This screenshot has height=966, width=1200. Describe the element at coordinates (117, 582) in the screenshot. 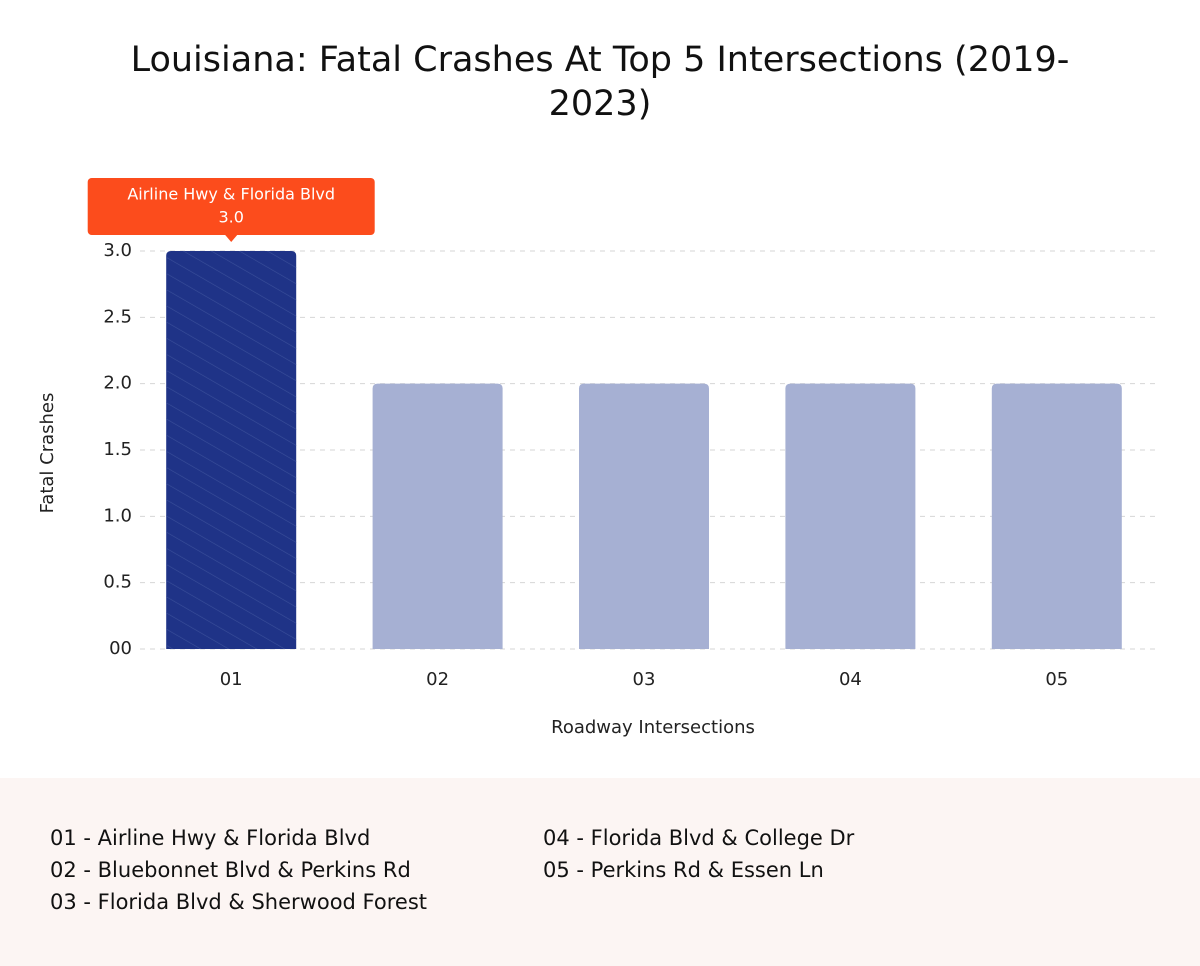

I see `y-tick-label: 0.5` at that location.